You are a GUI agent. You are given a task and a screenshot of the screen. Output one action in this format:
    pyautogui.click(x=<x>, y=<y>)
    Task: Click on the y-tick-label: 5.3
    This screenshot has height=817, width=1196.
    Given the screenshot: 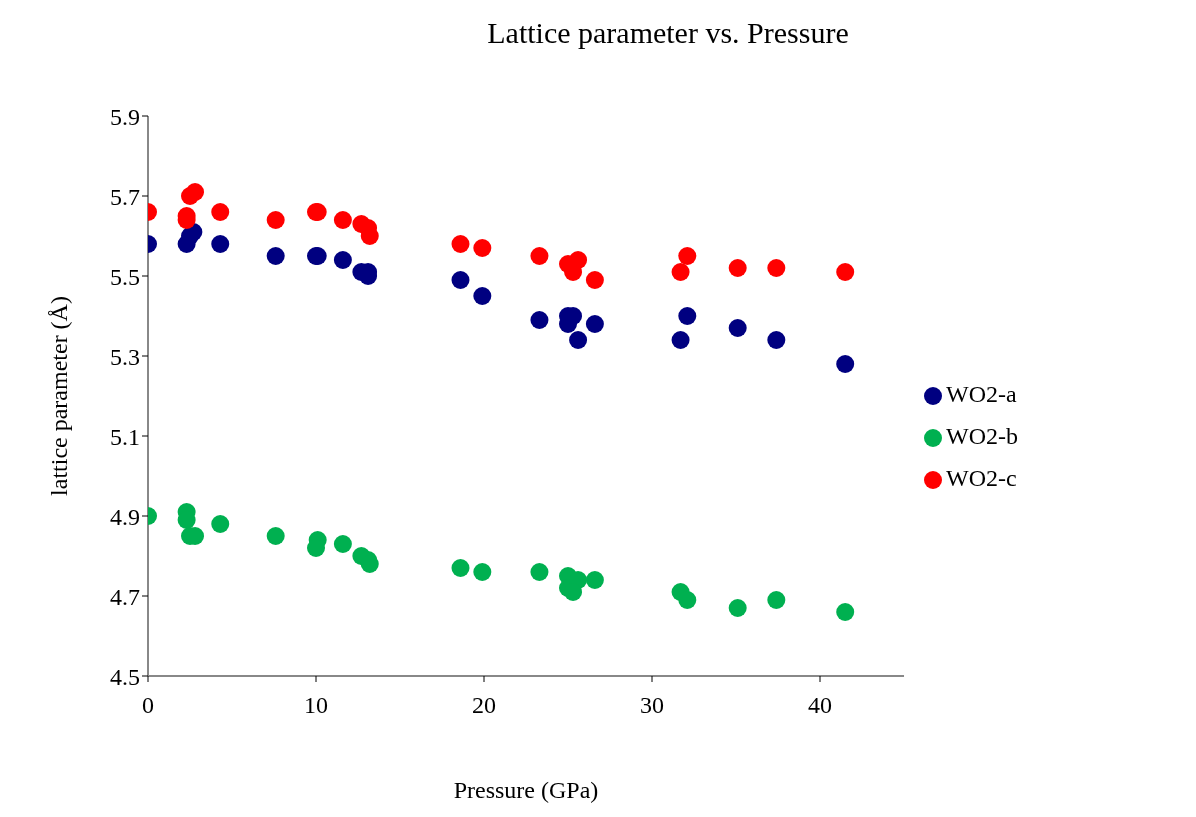 What is the action you would take?
    pyautogui.click(x=125, y=356)
    